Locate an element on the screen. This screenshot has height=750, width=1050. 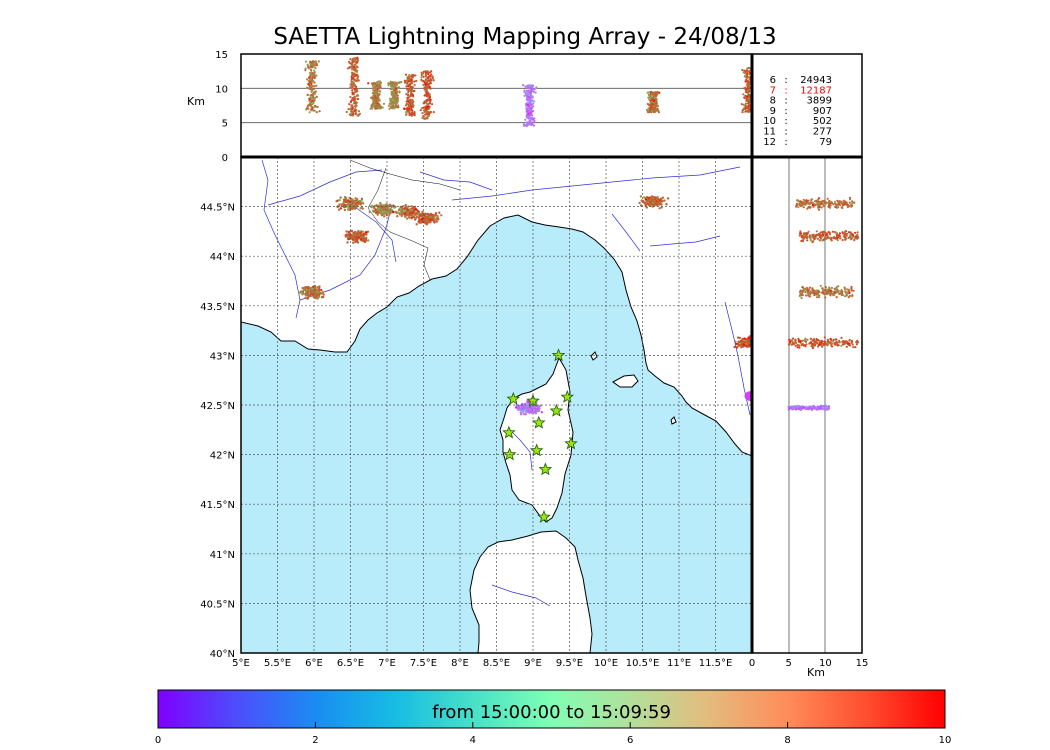
histogram-altitude: 9 is located at coordinates (773, 111).